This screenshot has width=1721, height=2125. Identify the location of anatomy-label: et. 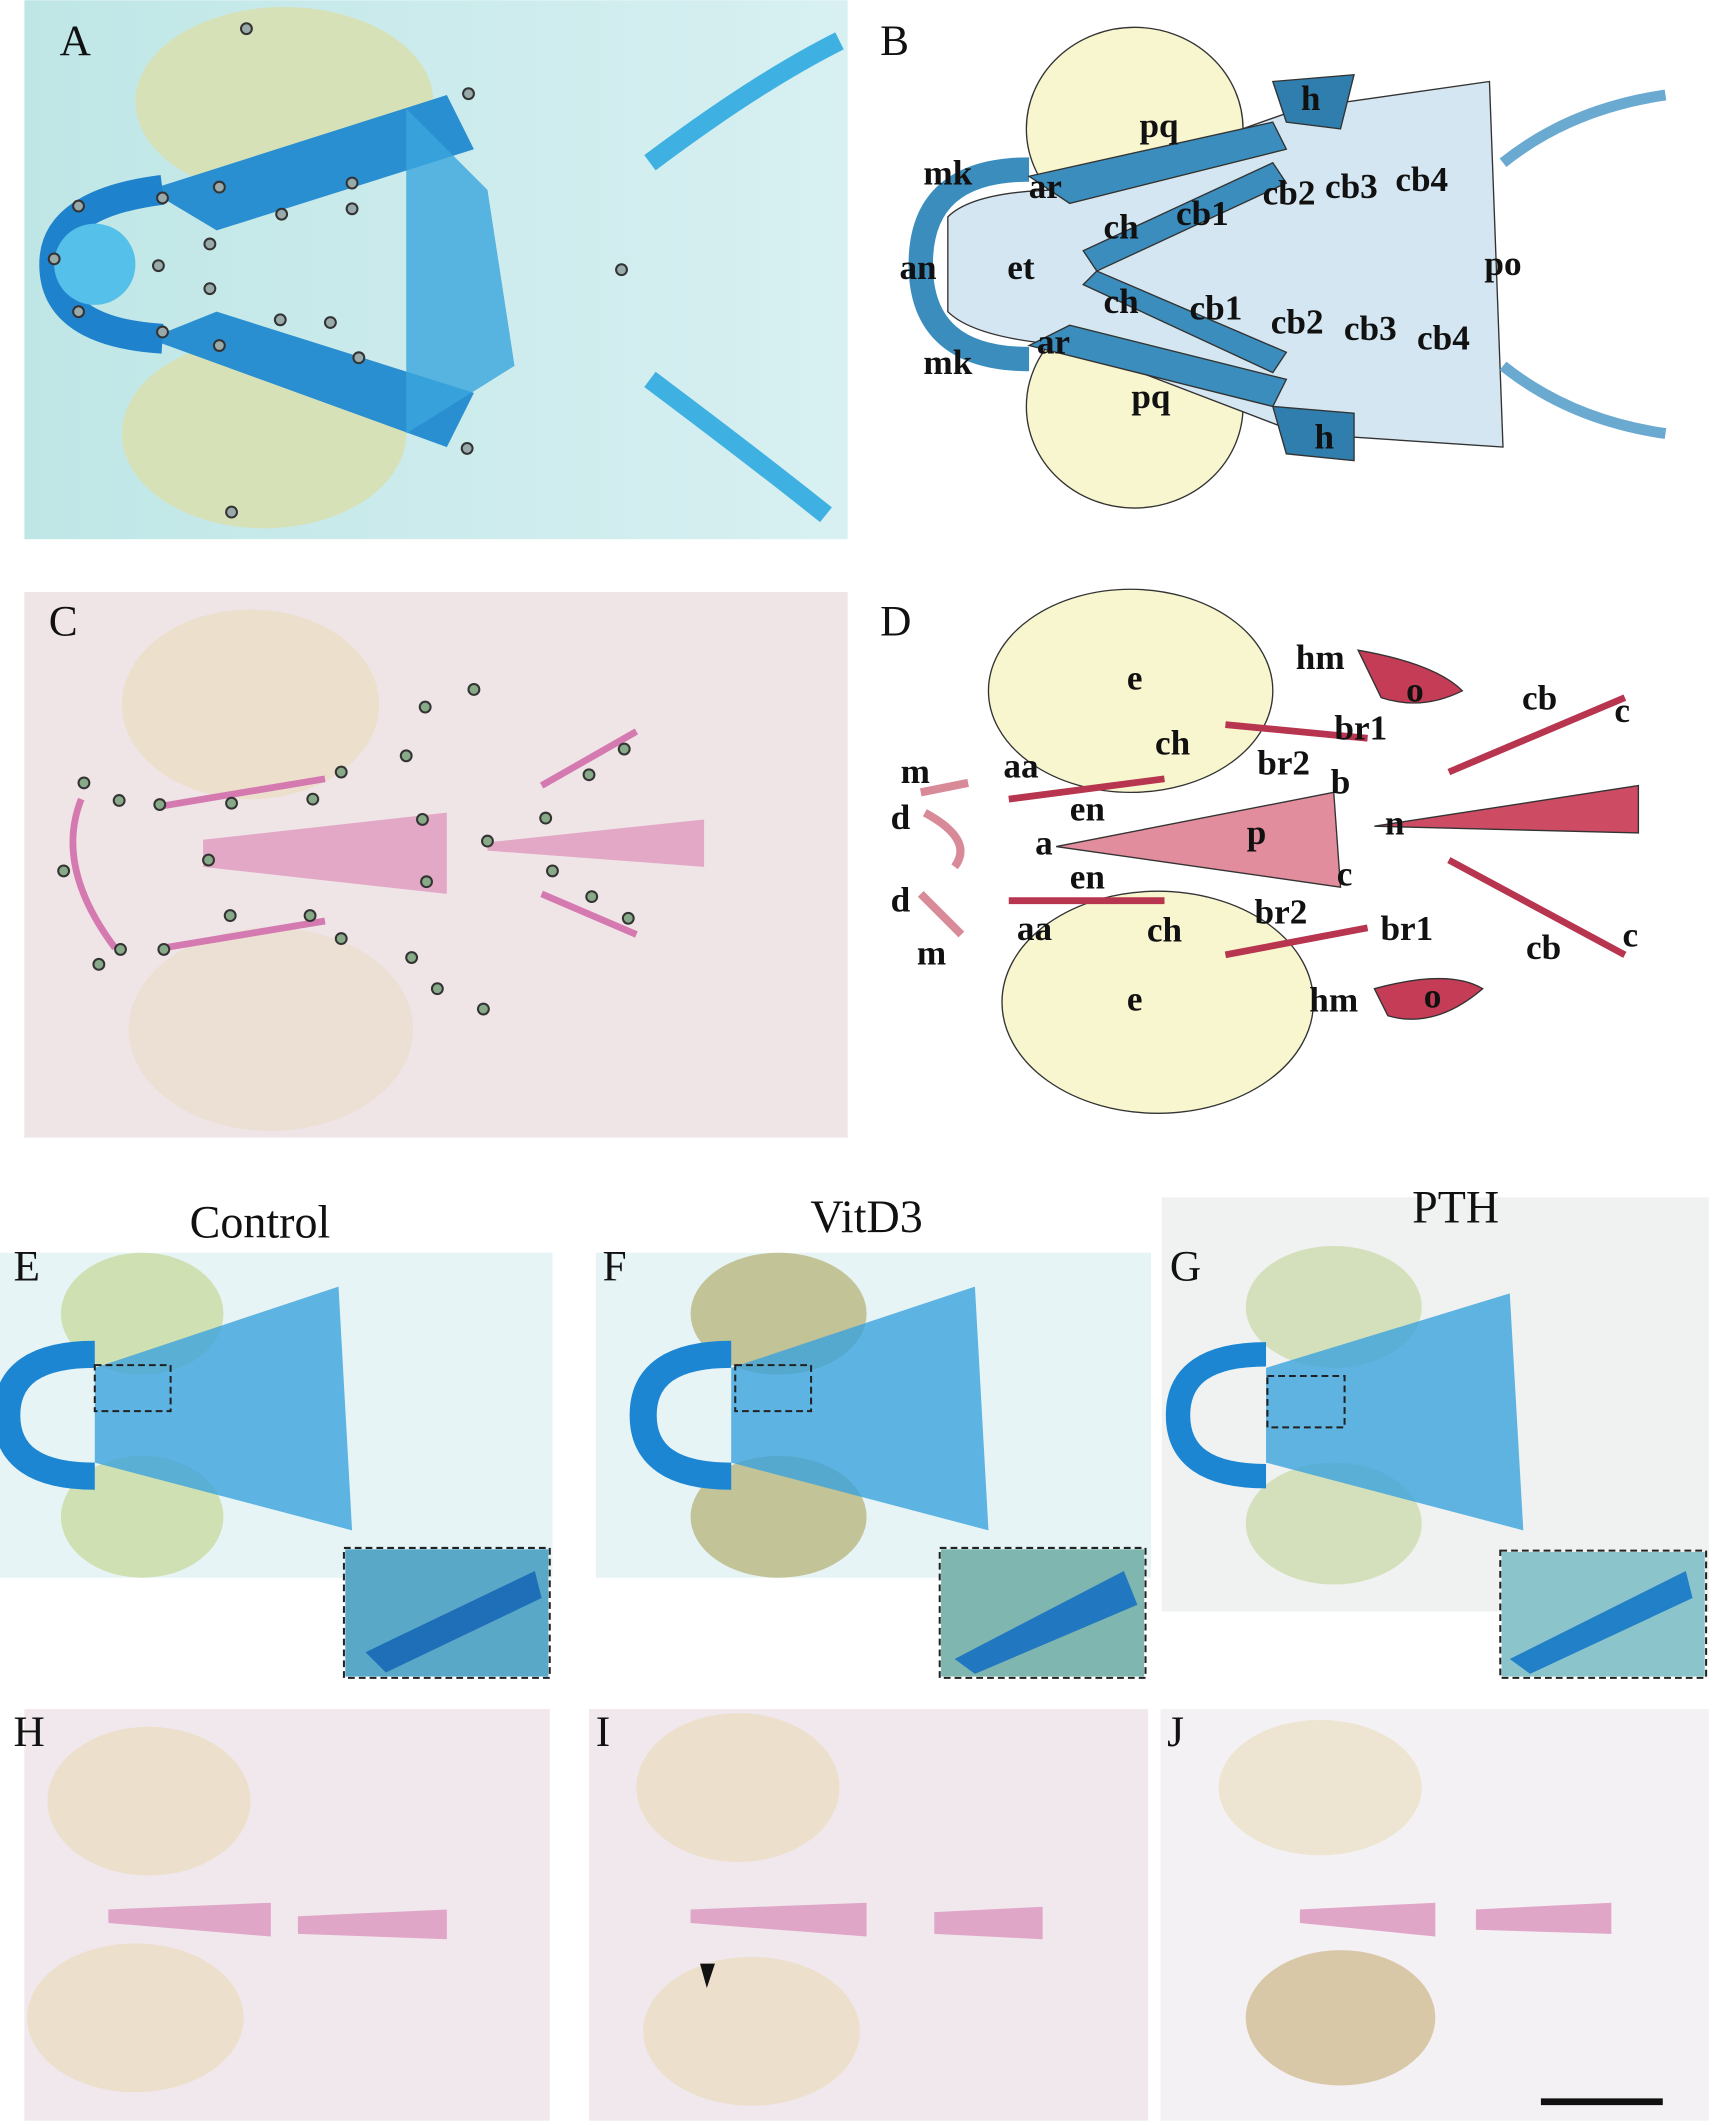
(1021, 267).